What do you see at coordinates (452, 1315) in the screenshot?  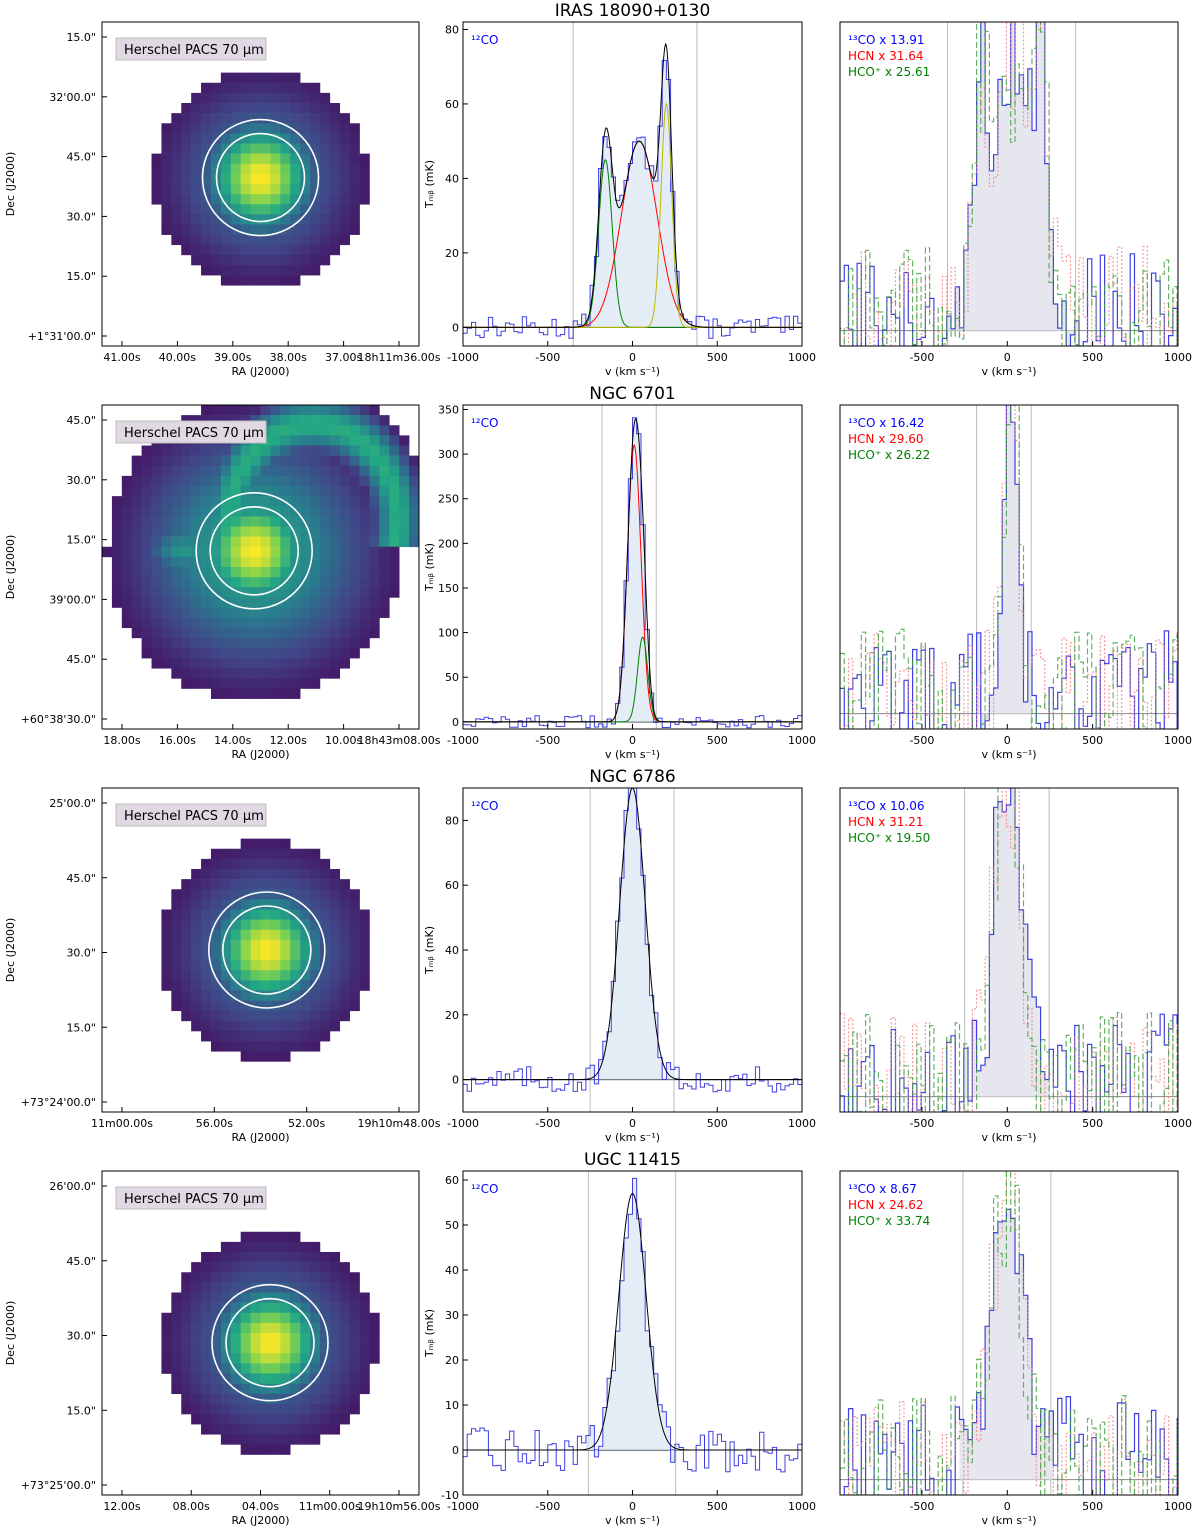 I see `y-tick-label: 30` at bounding box center [452, 1315].